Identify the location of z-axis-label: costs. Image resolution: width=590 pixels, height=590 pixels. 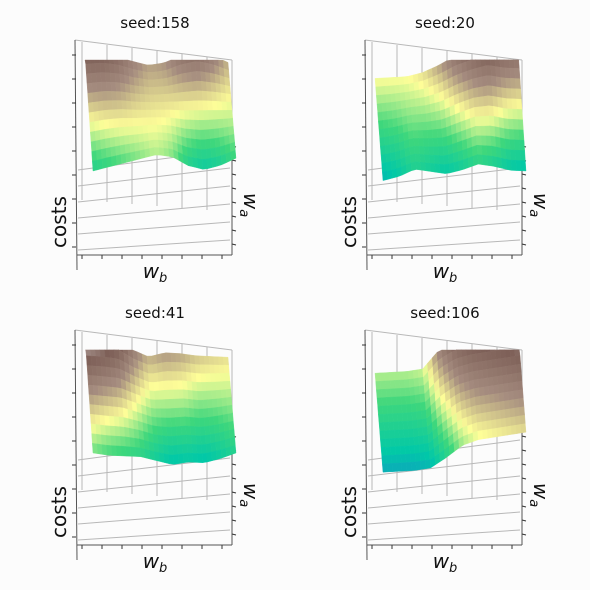
(349, 222).